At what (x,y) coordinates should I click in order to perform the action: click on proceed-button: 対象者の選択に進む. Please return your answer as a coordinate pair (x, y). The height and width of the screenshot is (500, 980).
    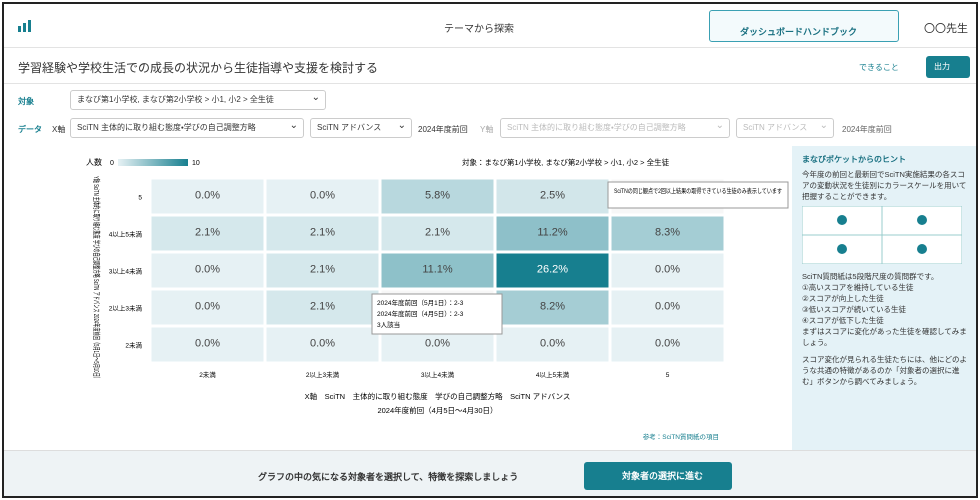
    Looking at the image, I should click on (658, 476).